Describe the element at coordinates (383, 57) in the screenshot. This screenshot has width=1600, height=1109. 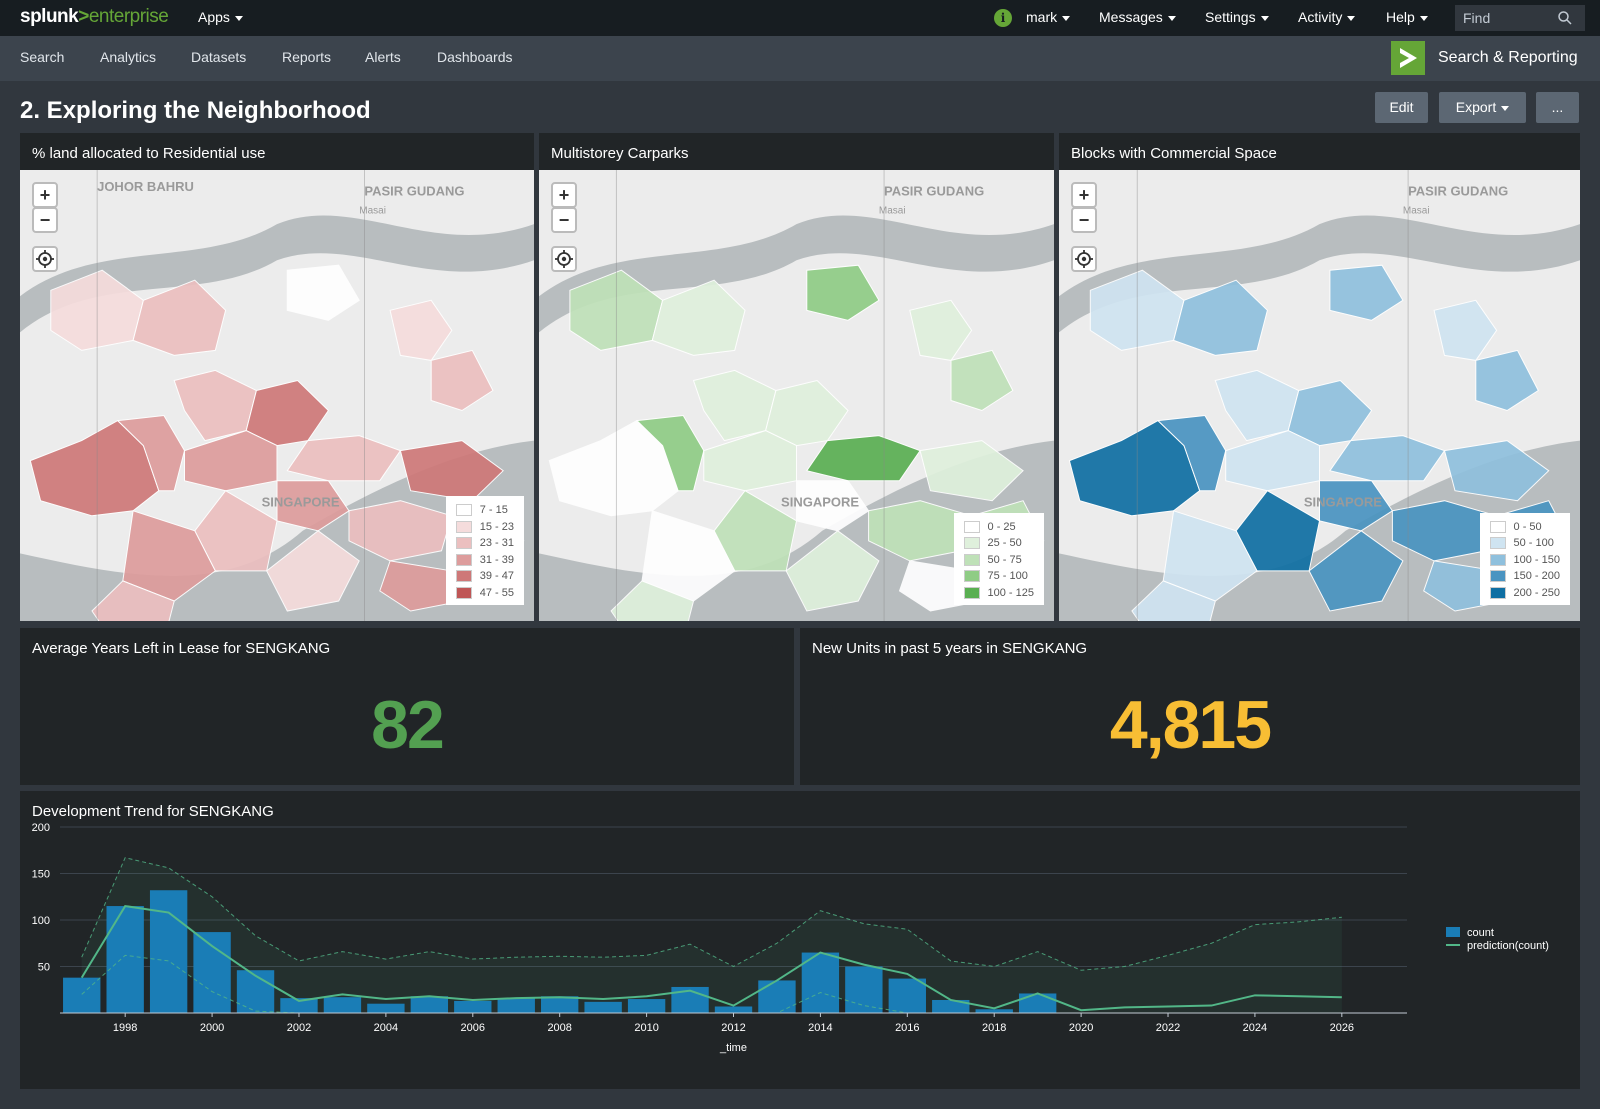
I see `nav-alerts: Alerts` at that location.